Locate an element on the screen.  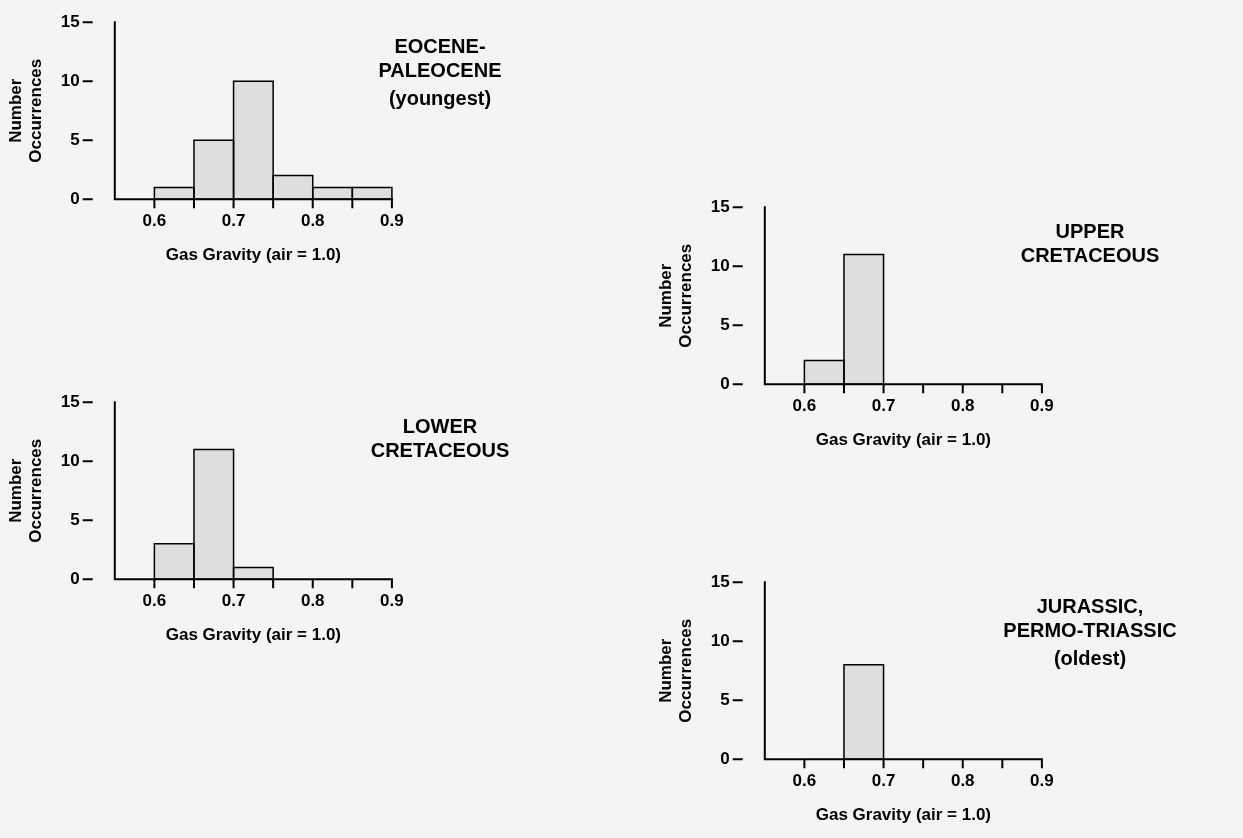
text: (oldest) is located at coordinates (1090, 658).